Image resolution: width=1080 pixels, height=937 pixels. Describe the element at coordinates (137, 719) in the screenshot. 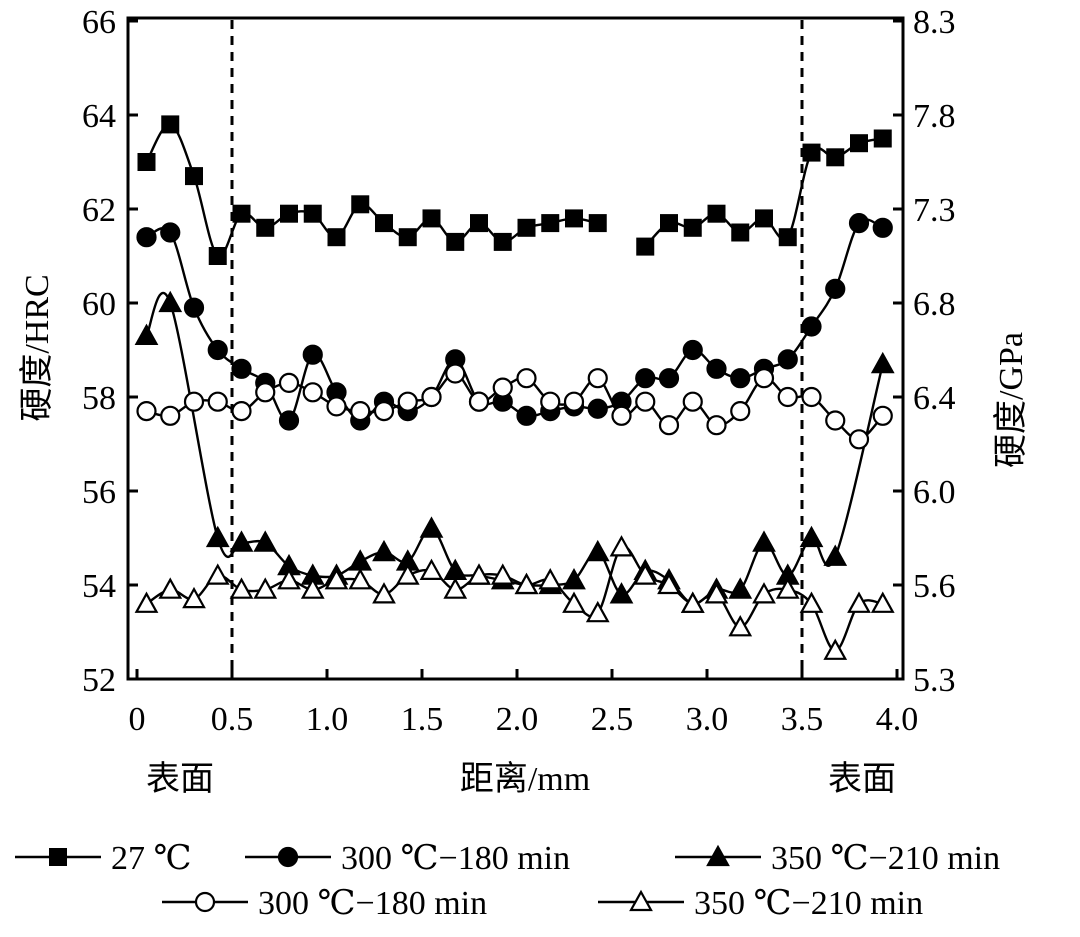

I see `x-tick-label: 0` at that location.